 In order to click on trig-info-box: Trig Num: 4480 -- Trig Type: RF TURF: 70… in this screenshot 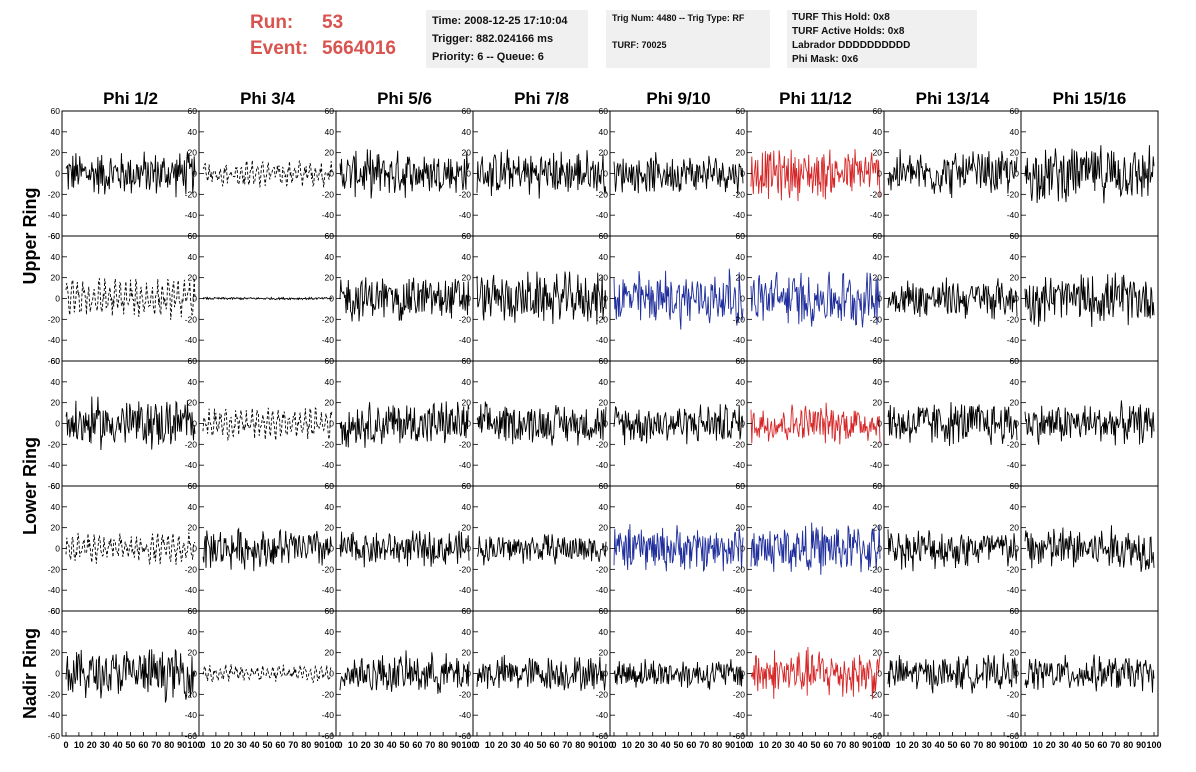, I will do `click(688, 39)`.